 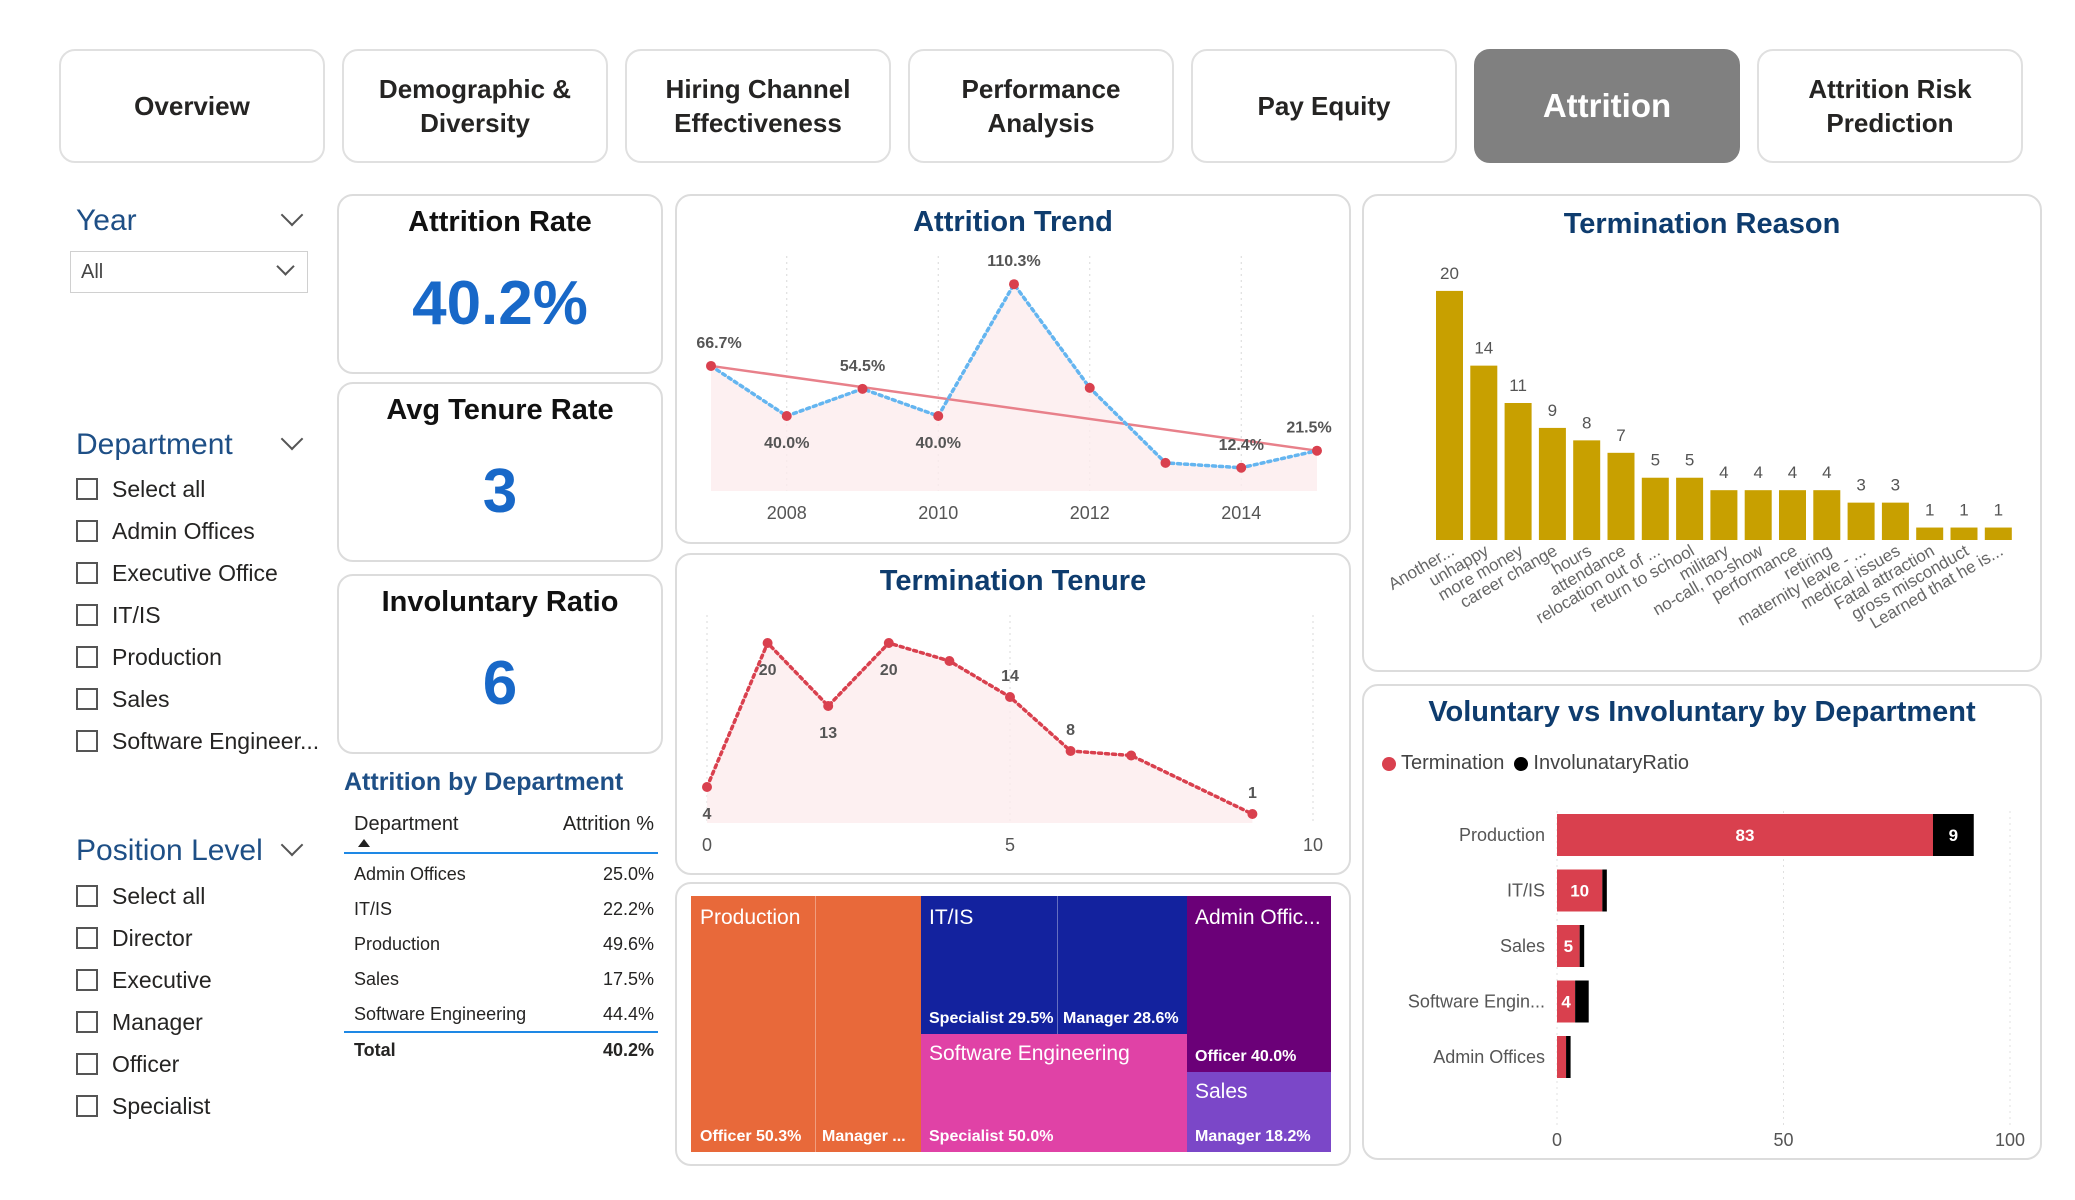 What do you see at coordinates (500, 491) in the screenshot?
I see `kpi-value: 3` at bounding box center [500, 491].